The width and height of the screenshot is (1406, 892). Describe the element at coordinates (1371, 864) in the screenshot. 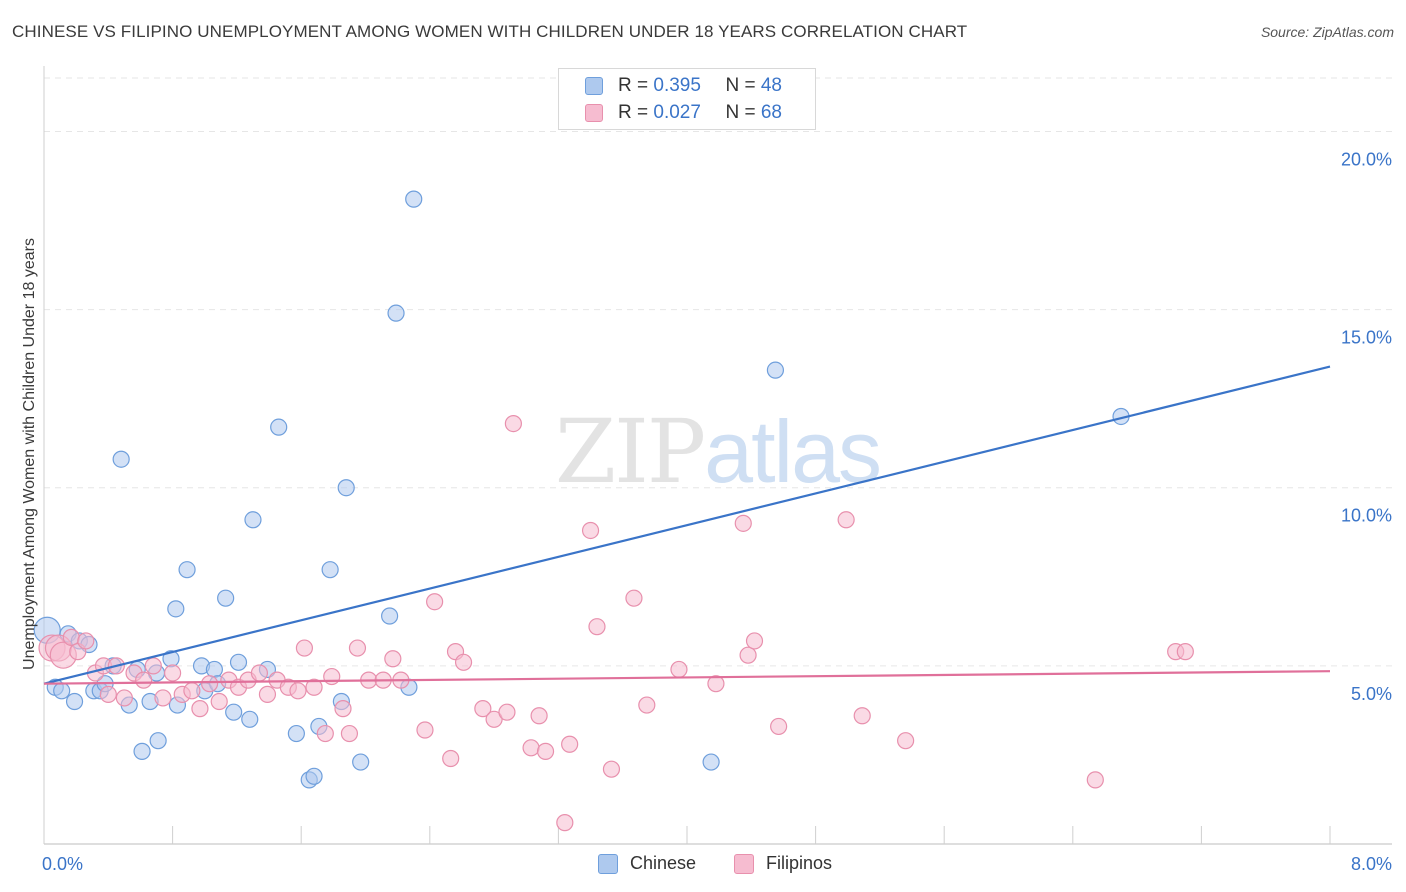

I see `x-tick-label-max: 8.0%` at that location.